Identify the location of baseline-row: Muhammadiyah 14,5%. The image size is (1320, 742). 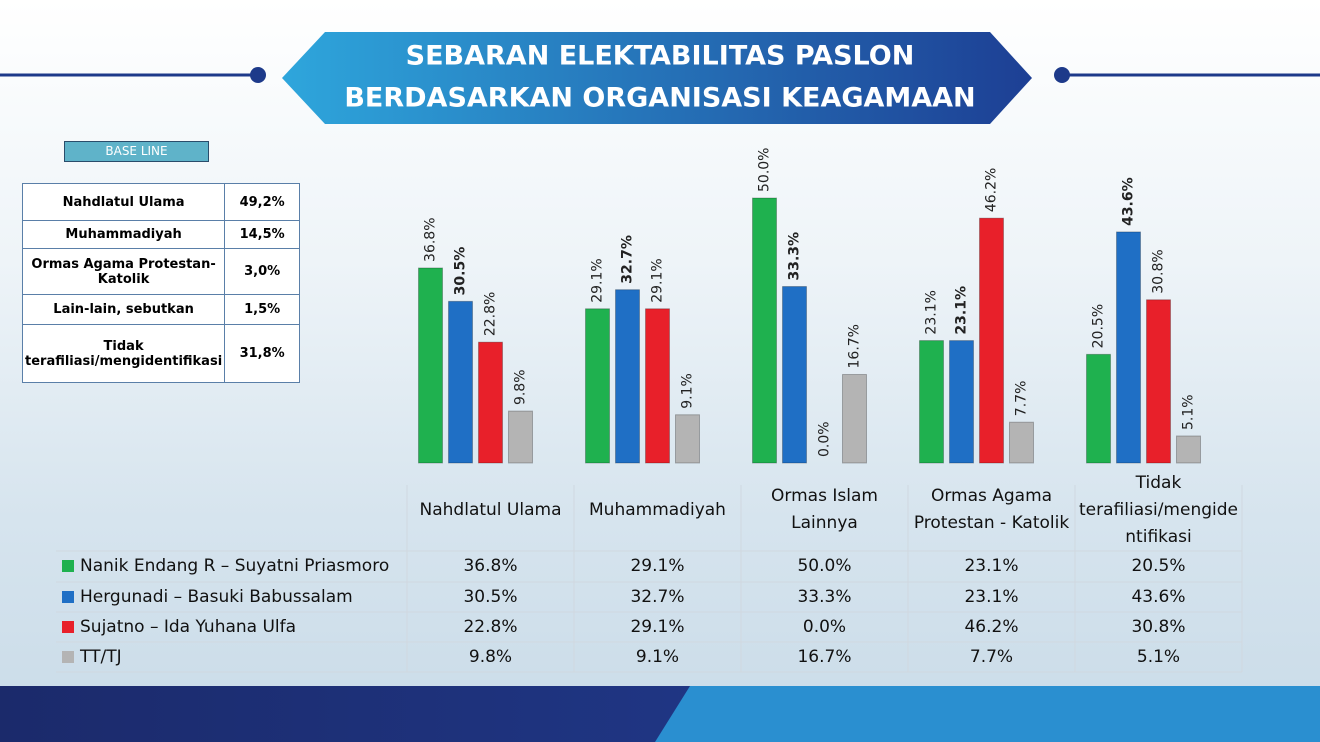
(161, 234).